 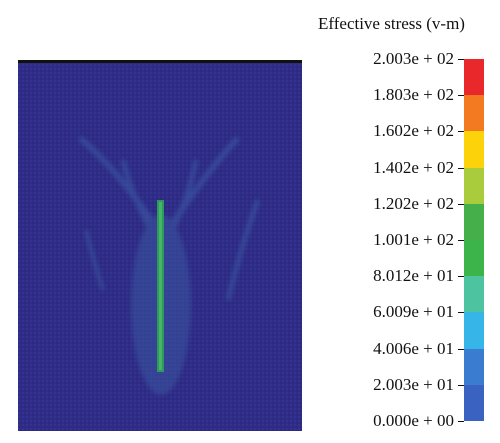 I want to click on colorbar-tick-label: 1.803e + 02, so click(x=413, y=95).